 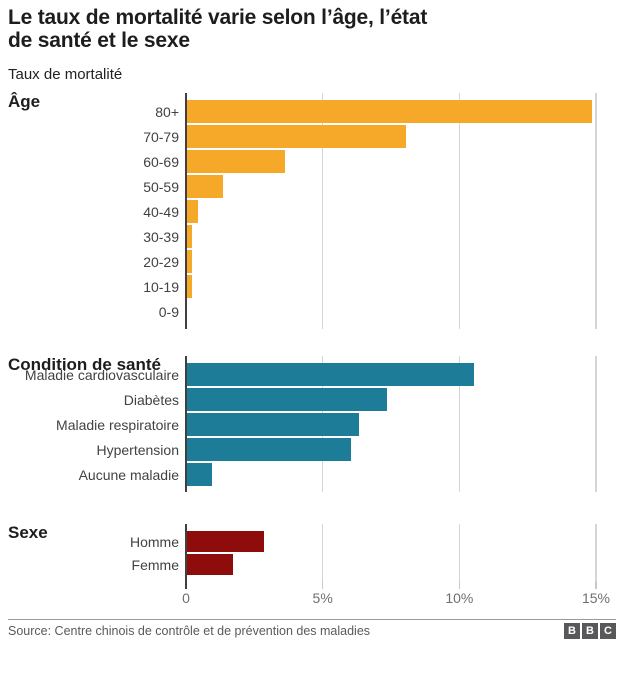 I want to click on category-label: 70-79, so click(x=161, y=136).